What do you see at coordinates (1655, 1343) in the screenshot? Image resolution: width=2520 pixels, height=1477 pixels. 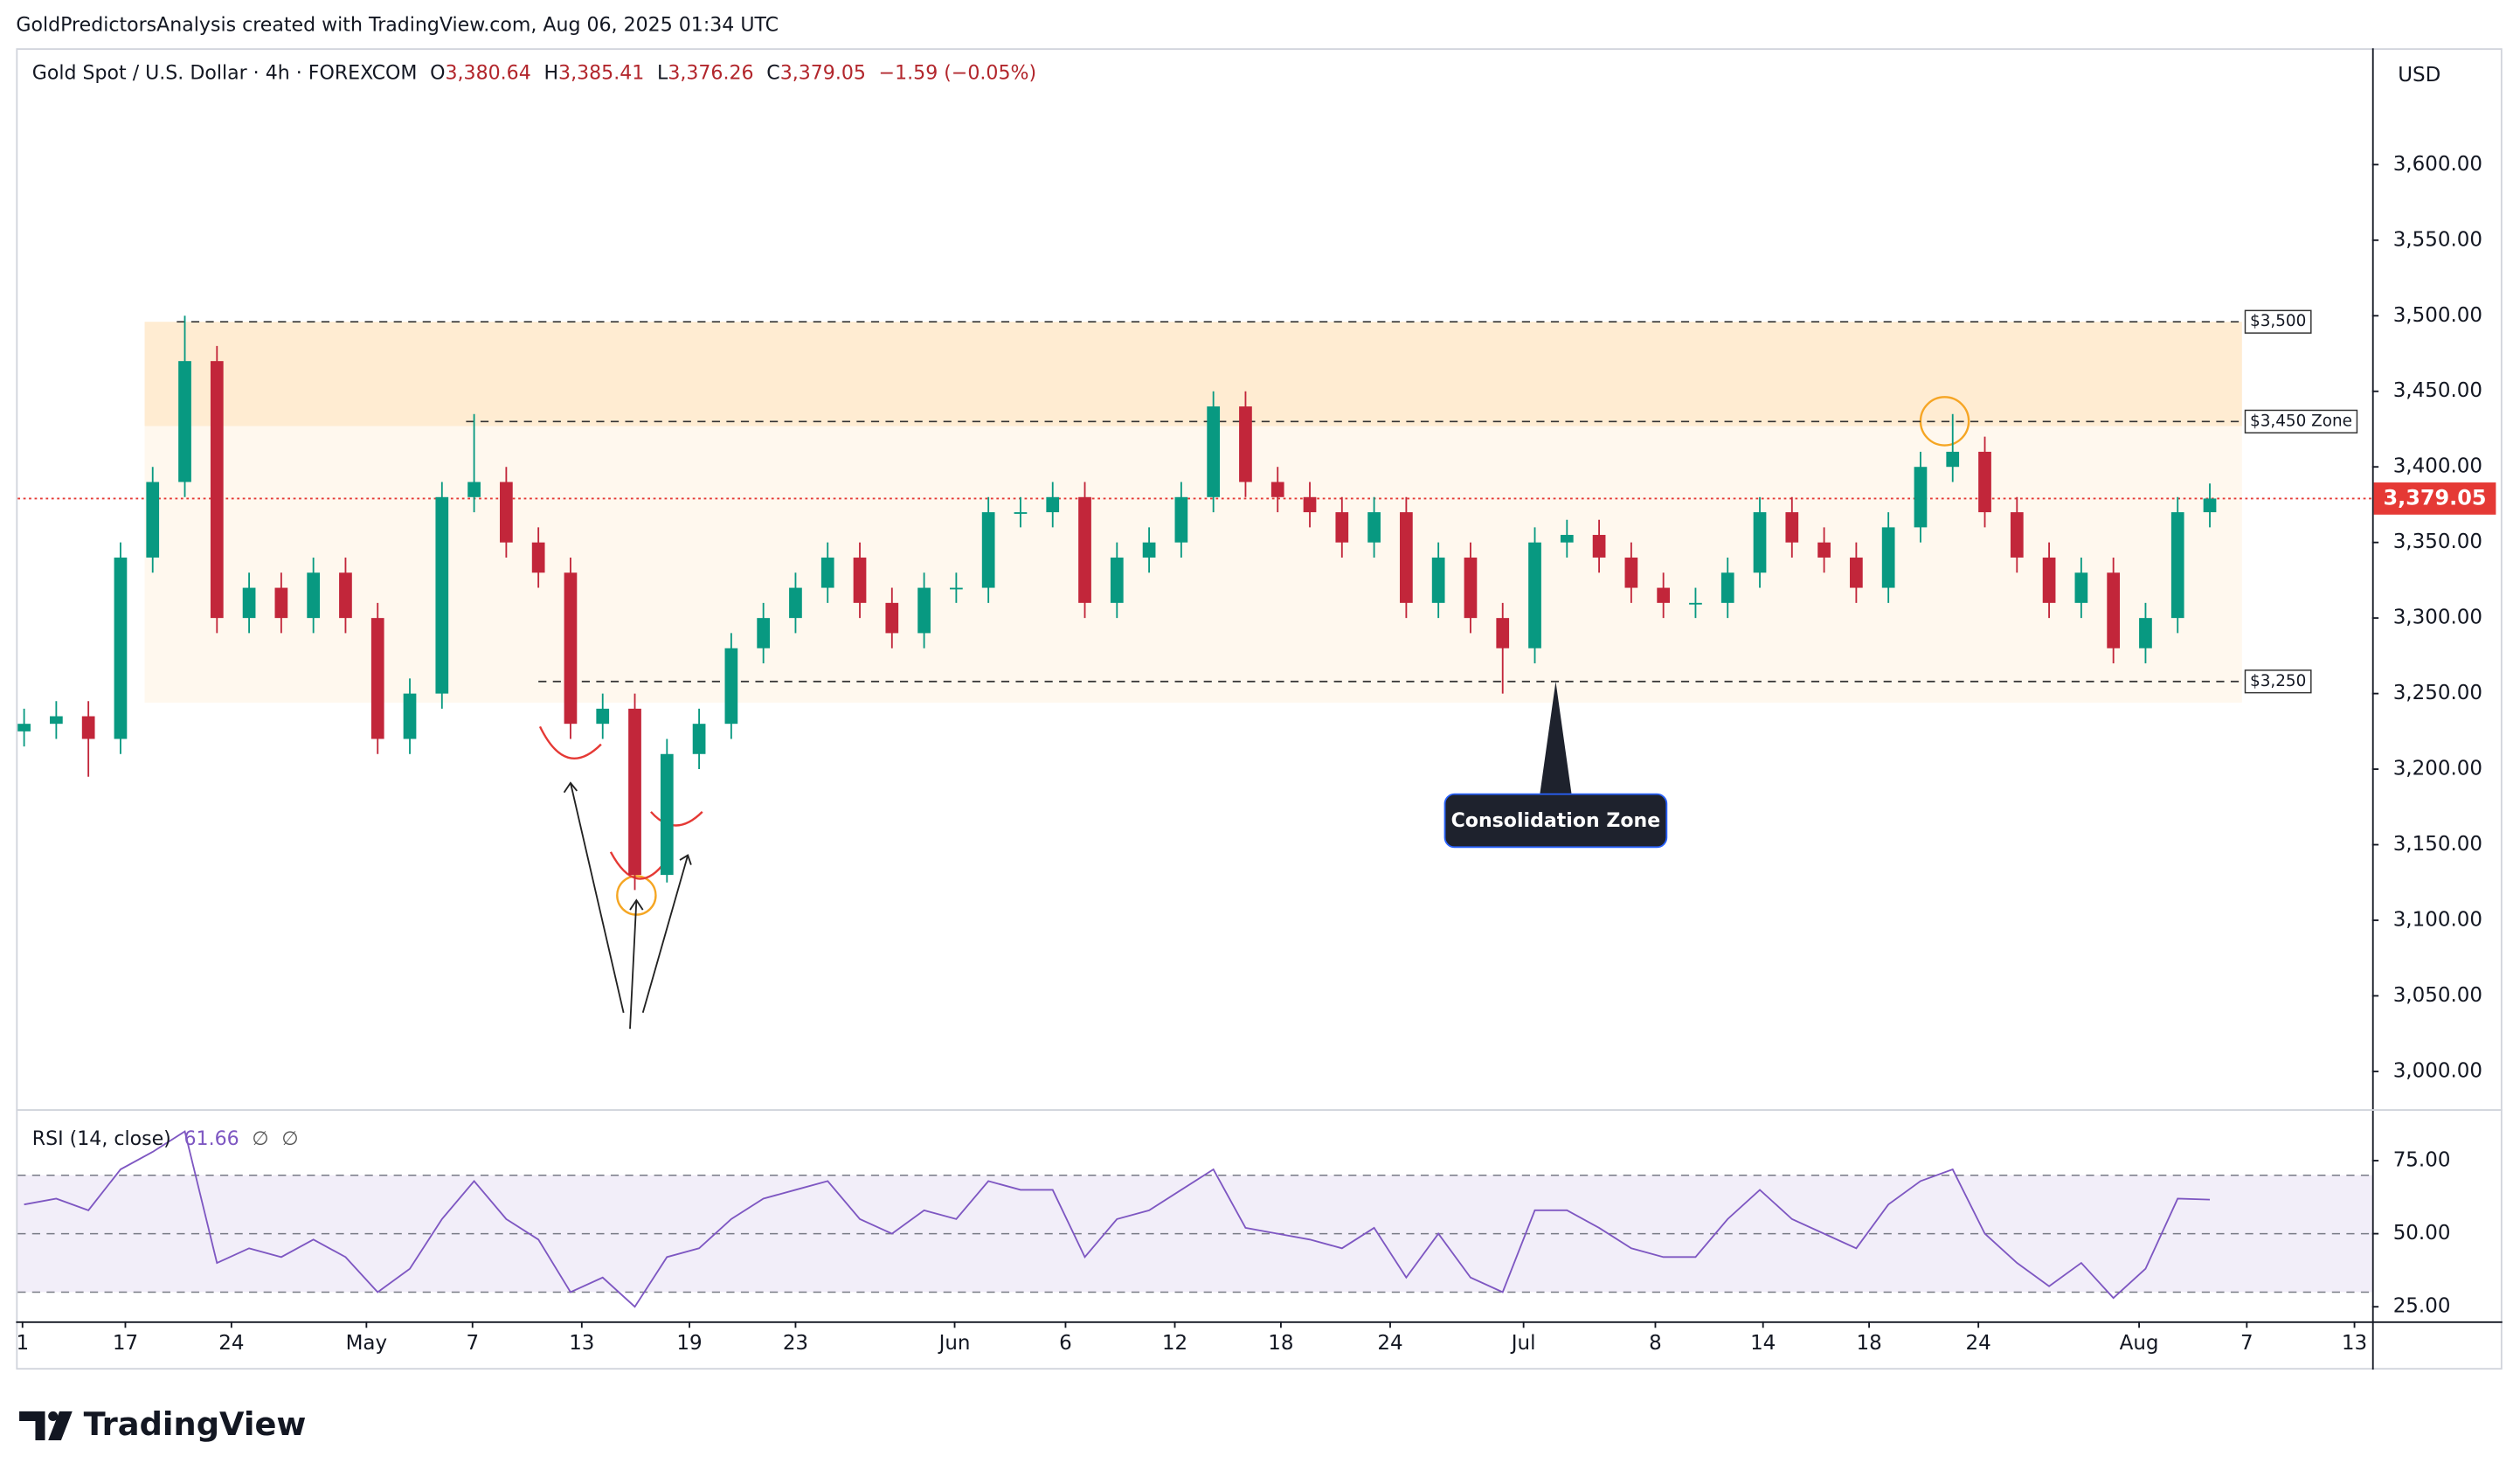 I see `x-tick-label: 8` at bounding box center [1655, 1343].